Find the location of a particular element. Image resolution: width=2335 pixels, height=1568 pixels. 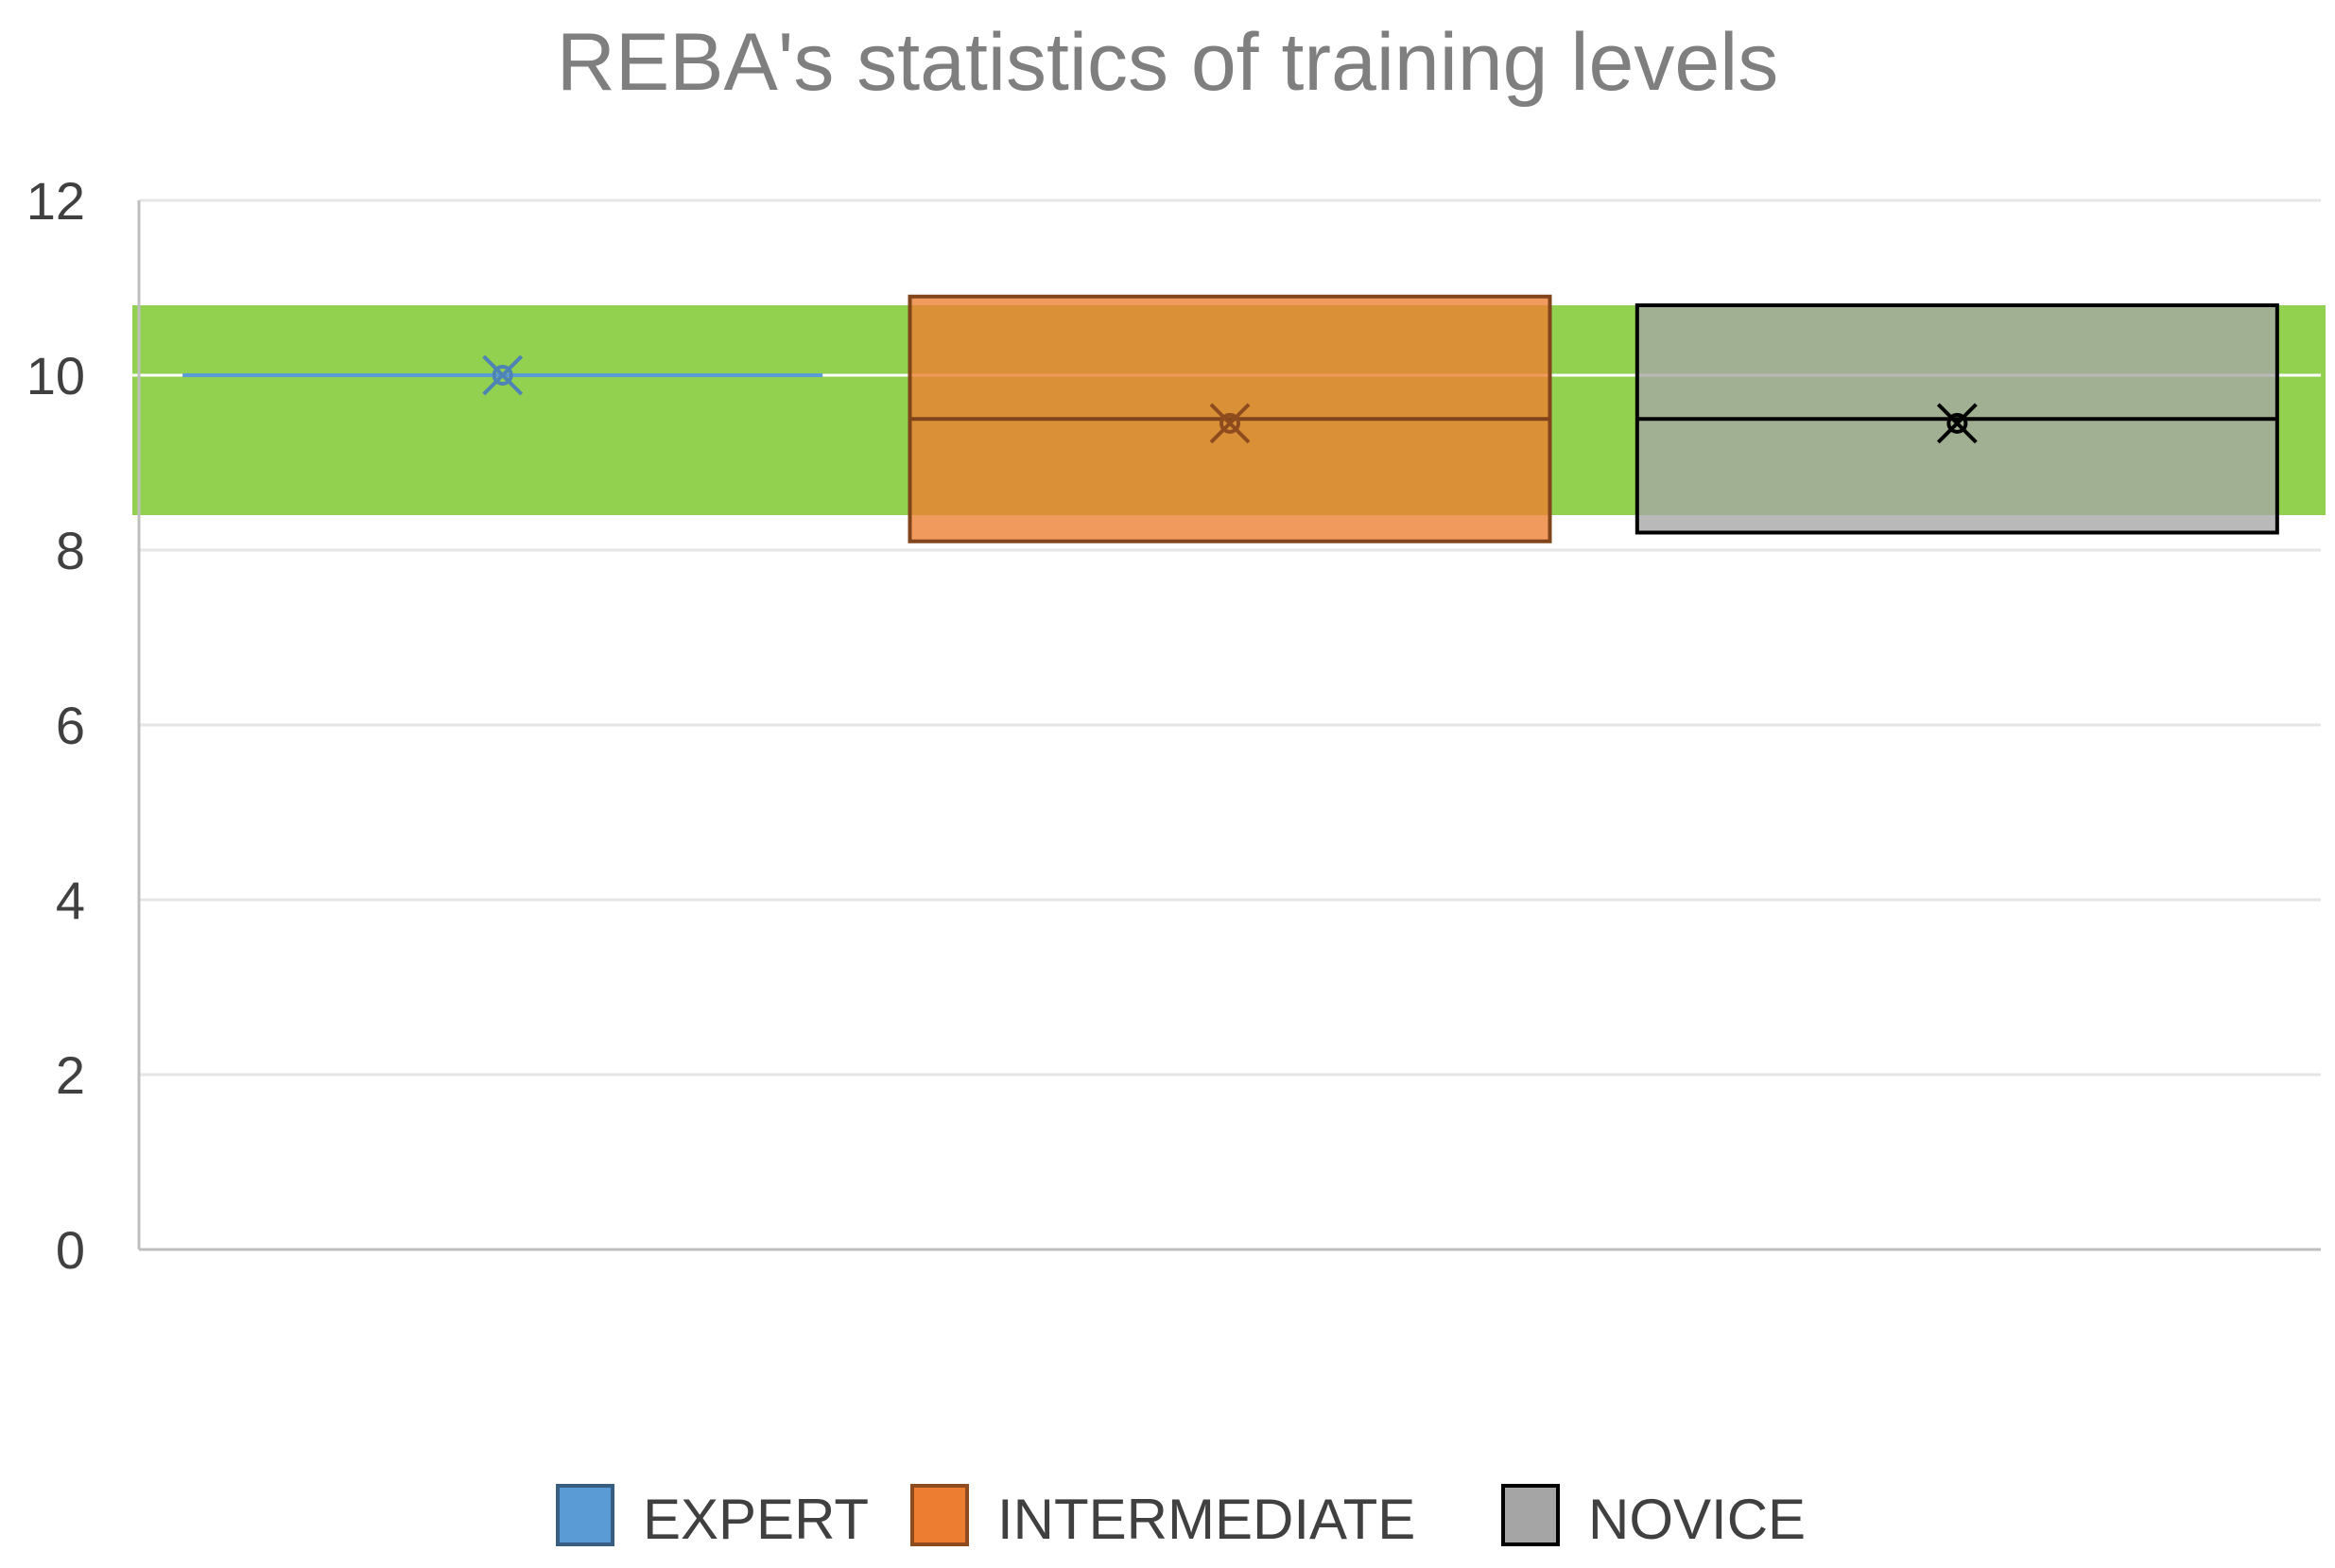

y-tick-label-8: 8 is located at coordinates (70, 550).